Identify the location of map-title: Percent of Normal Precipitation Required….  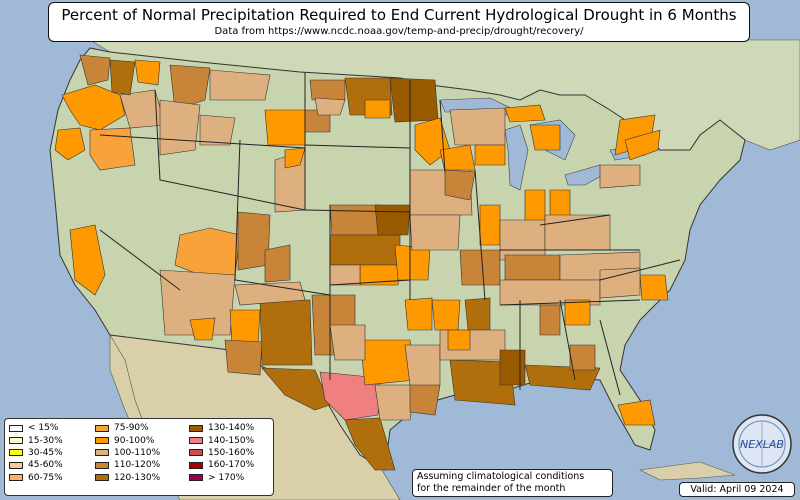
(399, 15).